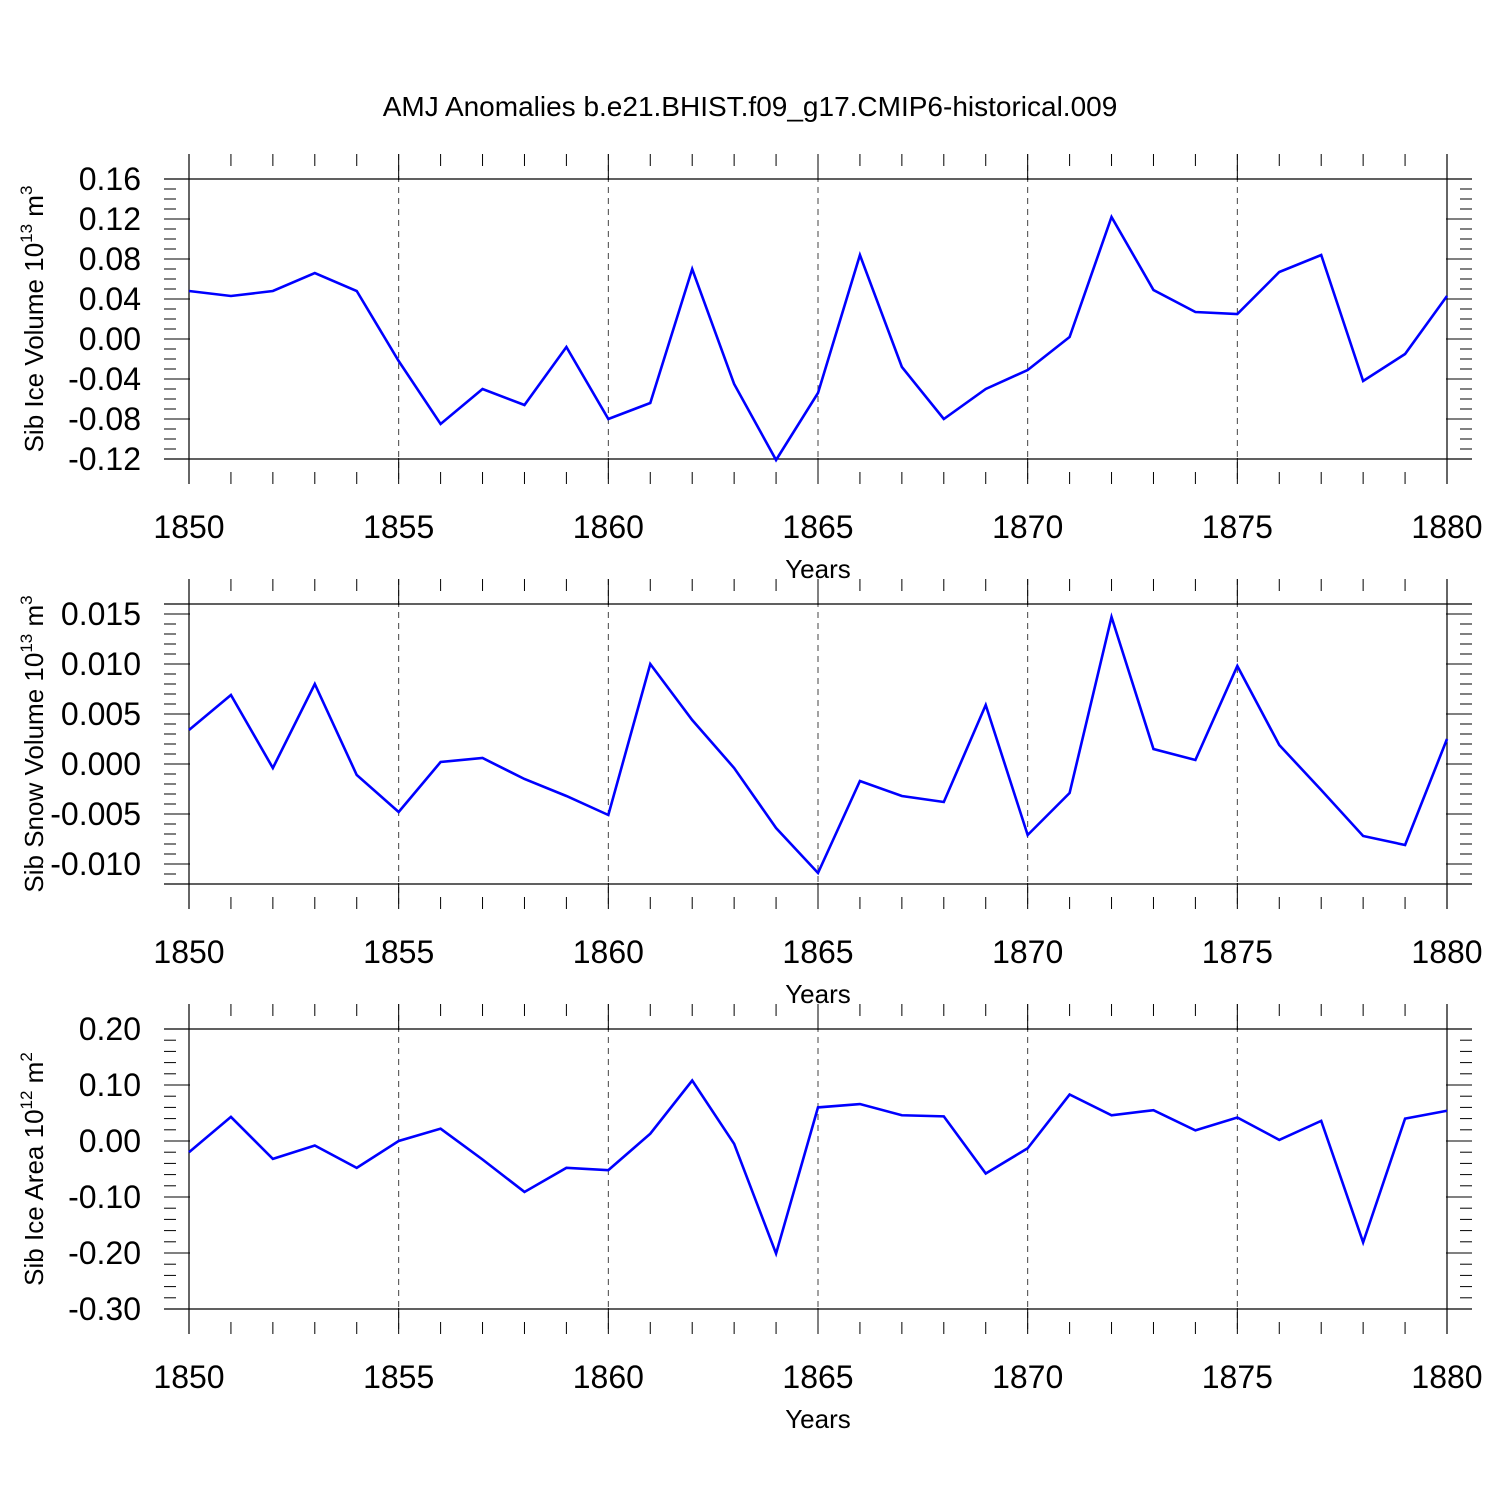  What do you see at coordinates (110, 259) in the screenshot?
I see `y-tick-label: 0.08` at bounding box center [110, 259].